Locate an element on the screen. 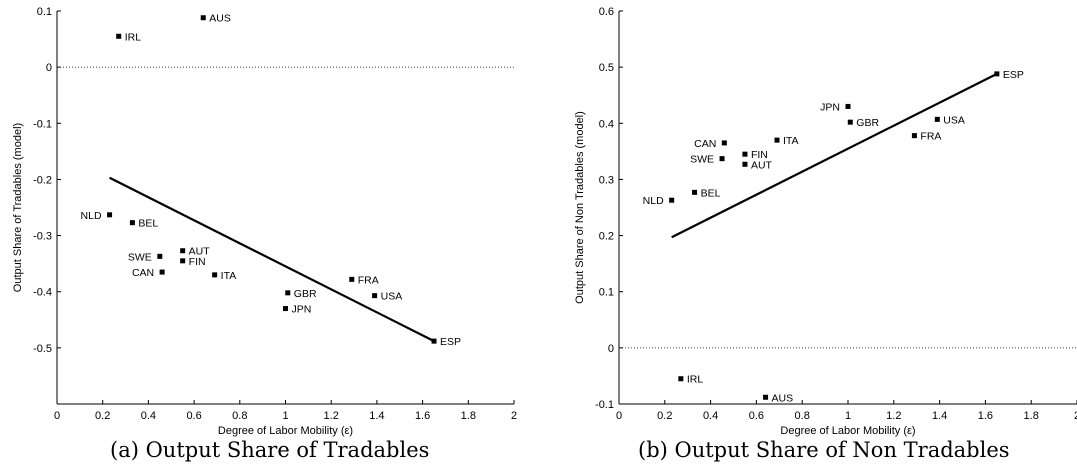 This screenshot has width=1077, height=472. caption-panel-a: (a) Output Share of Tradables is located at coordinates (270, 450).